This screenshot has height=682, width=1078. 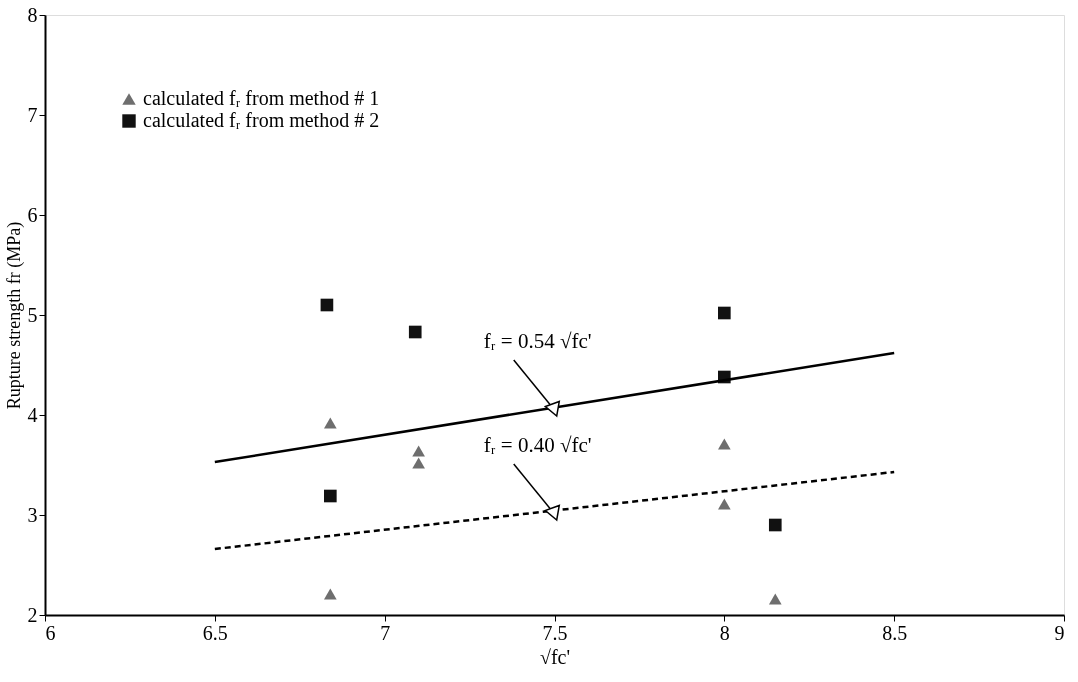 What do you see at coordinates (32, 314) in the screenshot?
I see `y-tick-label: 5` at bounding box center [32, 314].